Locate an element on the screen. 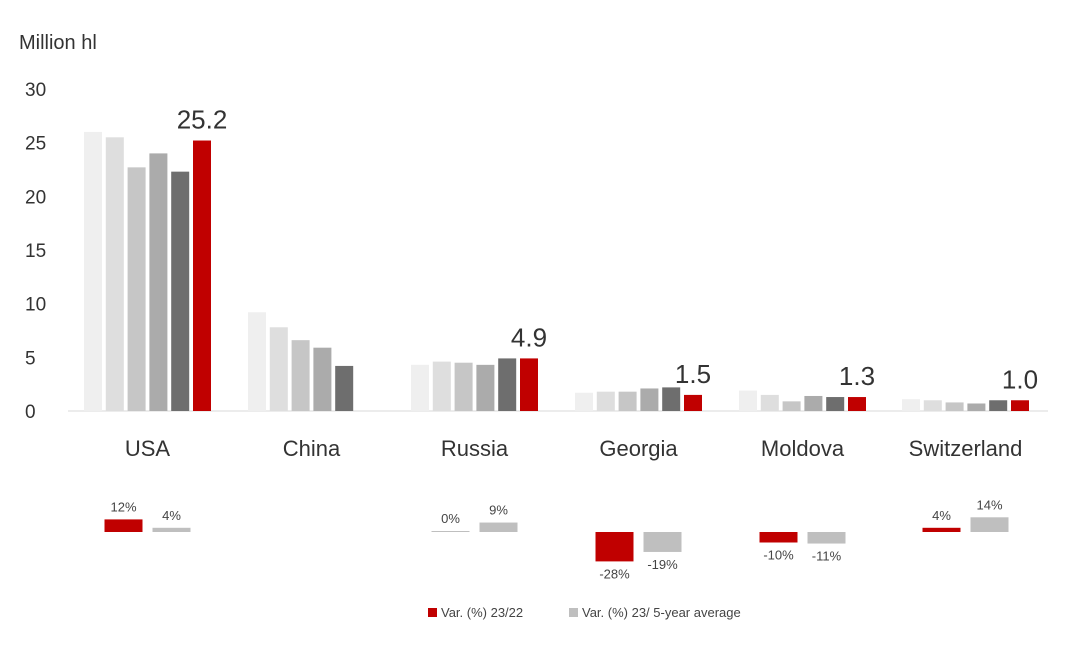 The image size is (1080, 646). variation-label-moldova-var-23-22: -10% is located at coordinates (778, 555).